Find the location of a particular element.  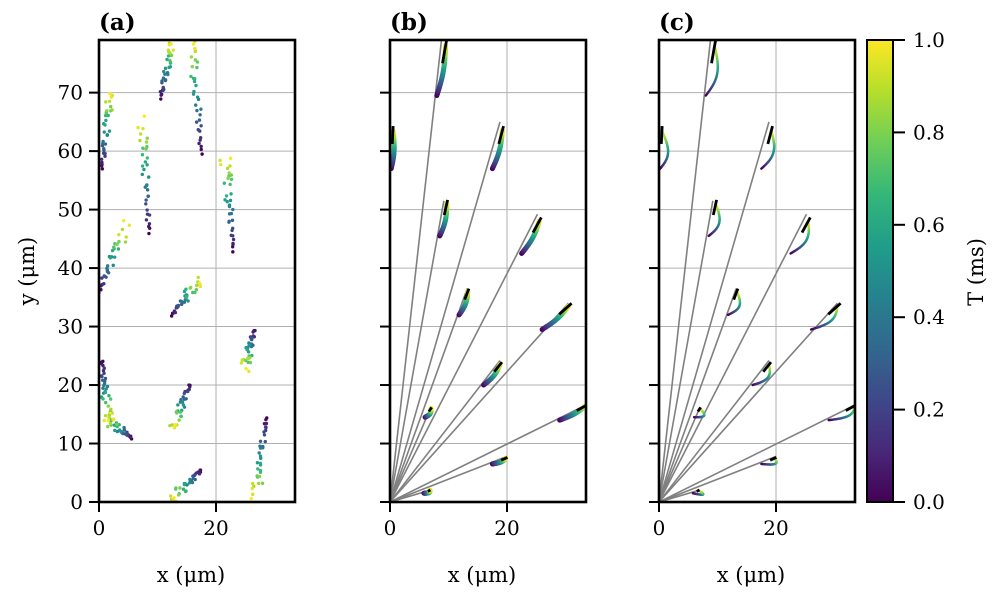

y-tick-label: 40 is located at coordinates (70, 268).